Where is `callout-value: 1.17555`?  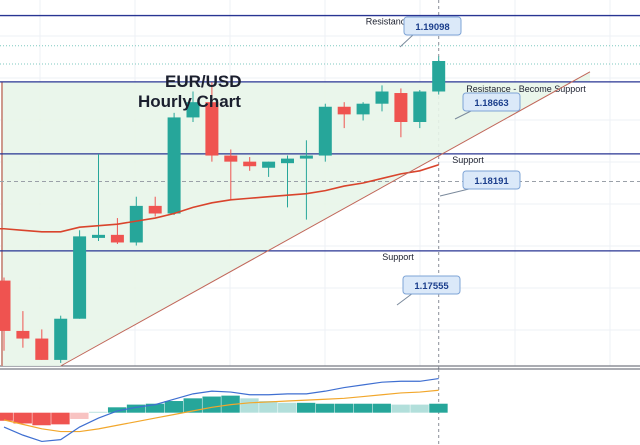
callout-value: 1.17555 is located at coordinates (431, 286).